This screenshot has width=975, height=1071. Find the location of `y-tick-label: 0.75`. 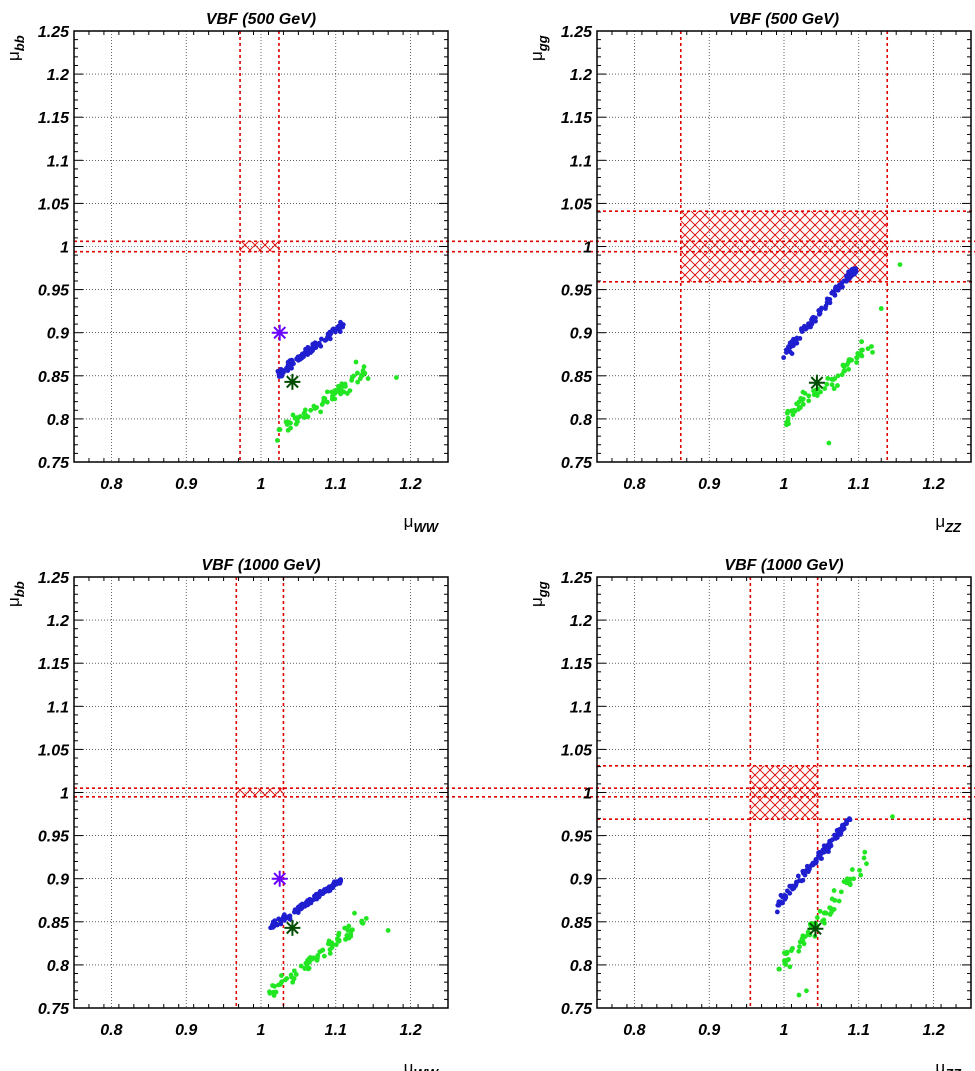

y-tick-label: 0.75 is located at coordinates (577, 1009).